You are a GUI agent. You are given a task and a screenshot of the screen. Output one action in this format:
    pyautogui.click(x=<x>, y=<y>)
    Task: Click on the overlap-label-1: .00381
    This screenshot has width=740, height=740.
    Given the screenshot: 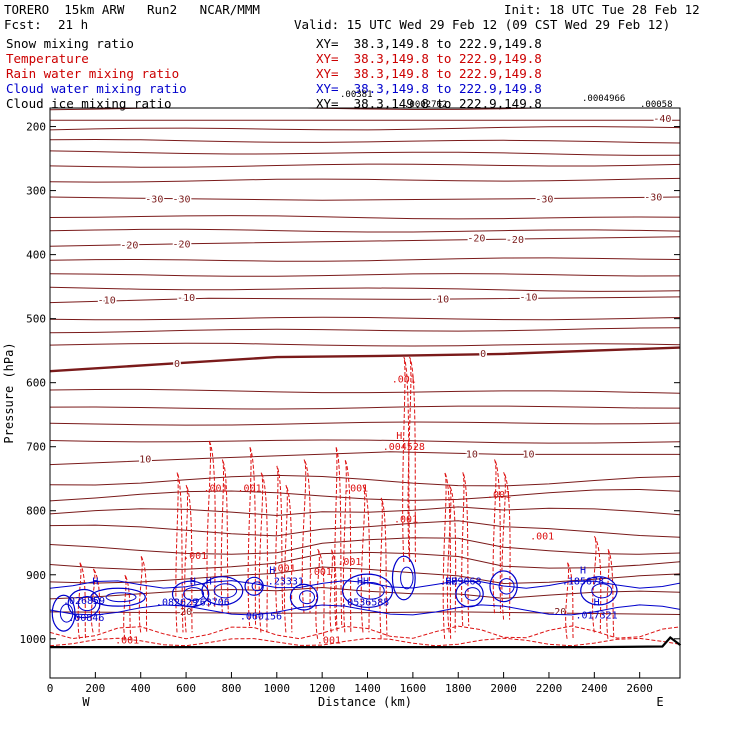 What is the action you would take?
    pyautogui.click(x=356, y=95)
    